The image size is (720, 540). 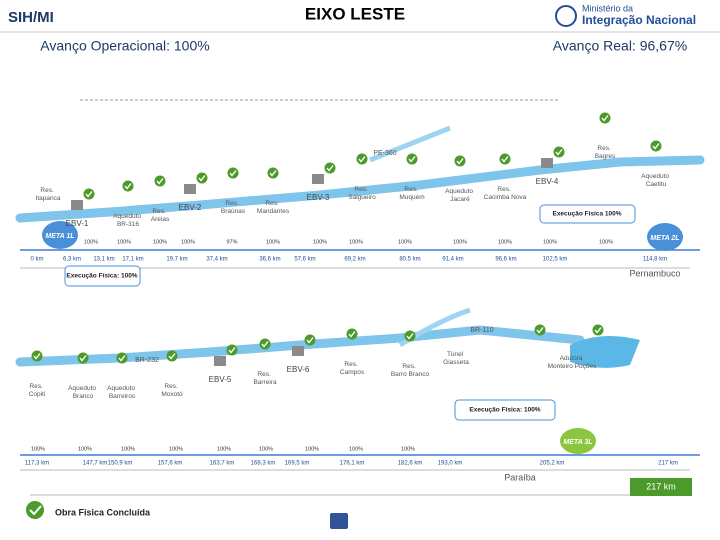 What do you see at coordinates (304, 260) in the screenshot?
I see `distance: 57,6 km` at bounding box center [304, 260].